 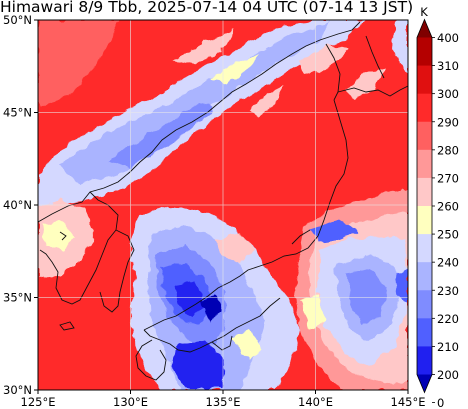 What do you see at coordinates (448, 94) in the screenshot?
I see `colorbar-label: 300` at bounding box center [448, 94].